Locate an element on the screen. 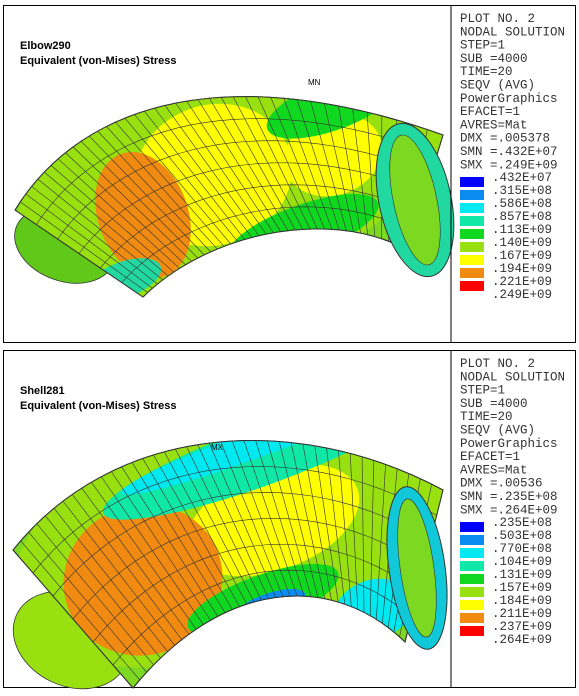  legend-label: .167E+09 is located at coordinates (522, 256).